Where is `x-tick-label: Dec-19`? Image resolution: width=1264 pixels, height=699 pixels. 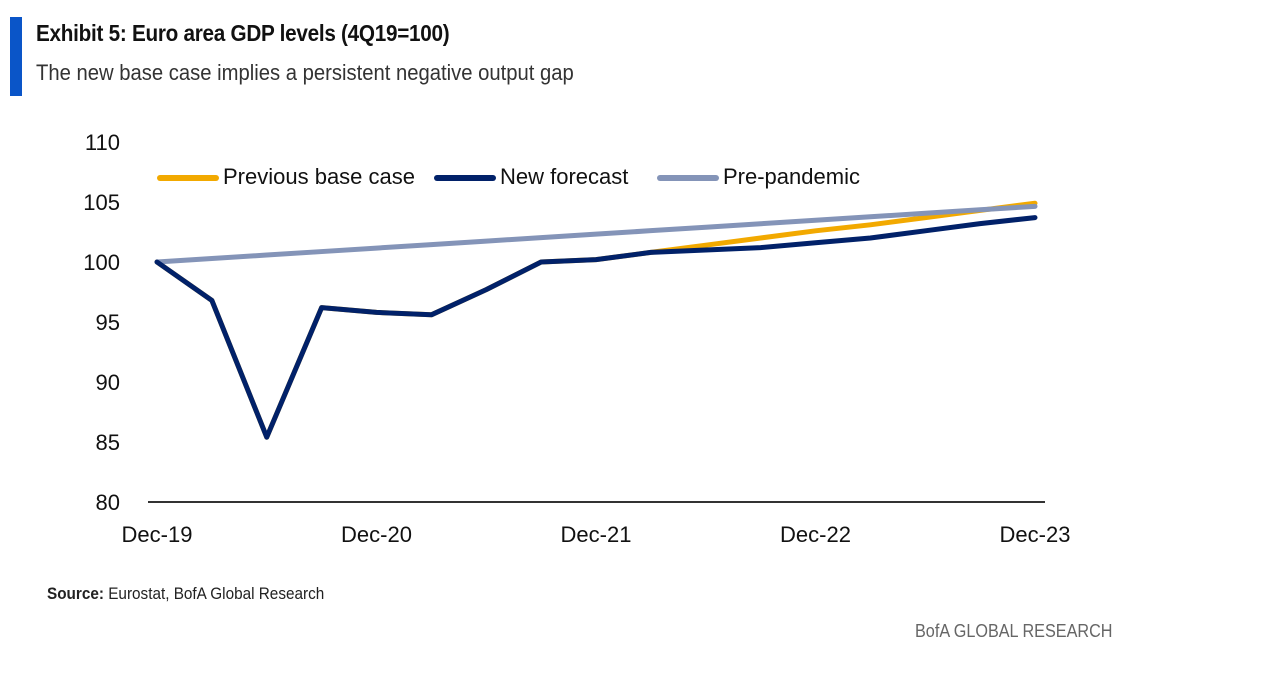
x-tick-label: Dec-19 is located at coordinates (157, 534).